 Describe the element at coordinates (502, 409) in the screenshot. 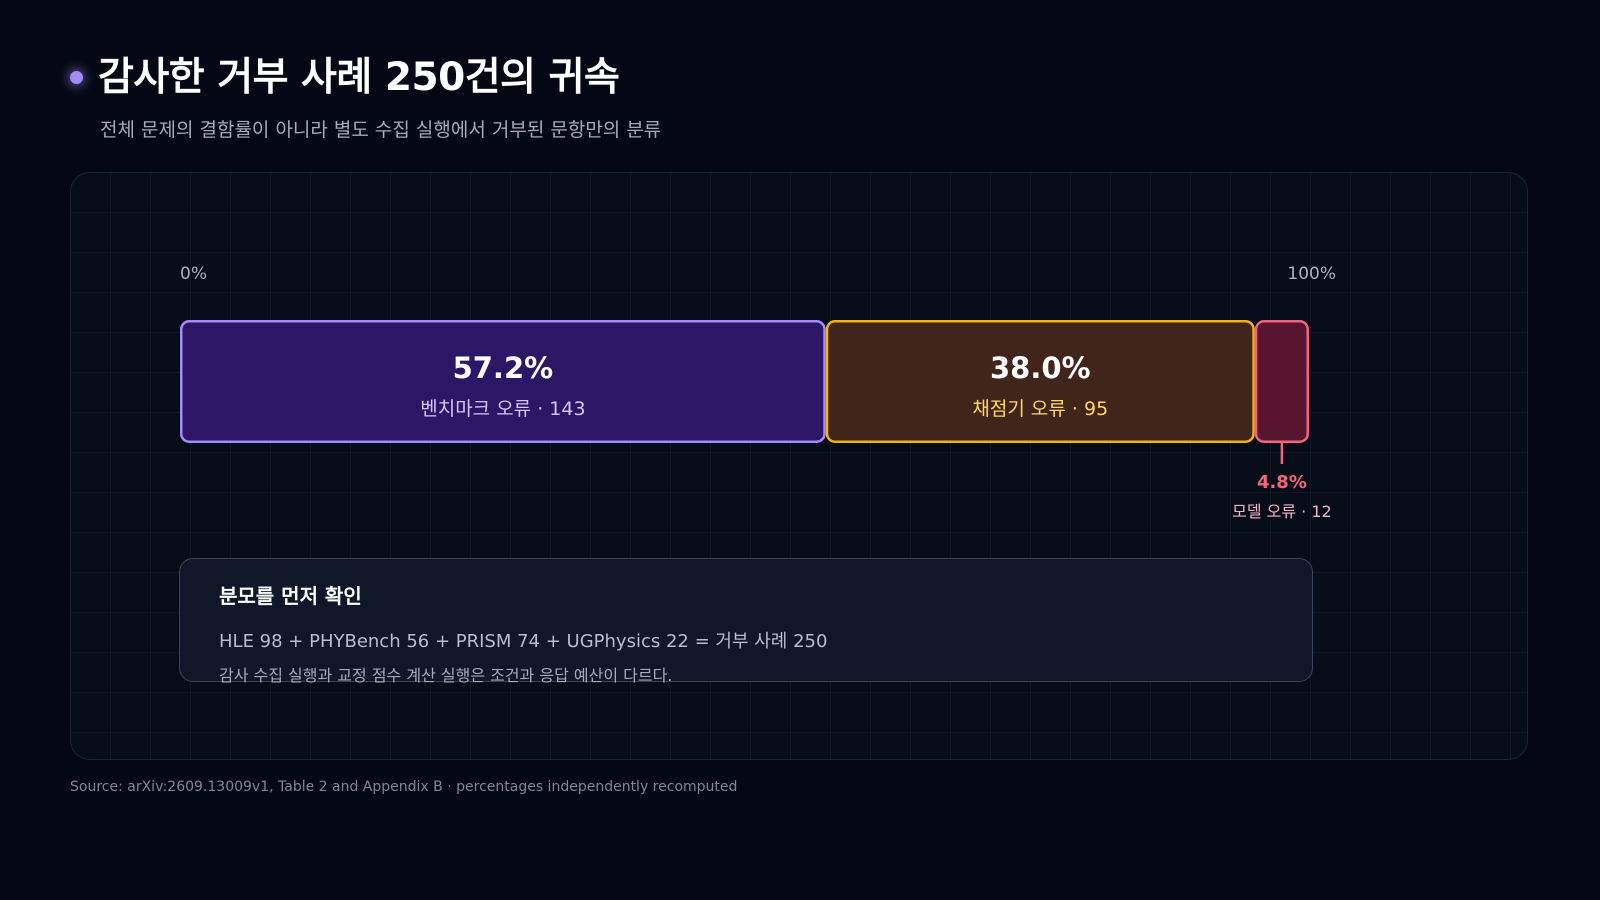

I see `segment-1-category-label: 벤치마크 오류 · 143` at that location.